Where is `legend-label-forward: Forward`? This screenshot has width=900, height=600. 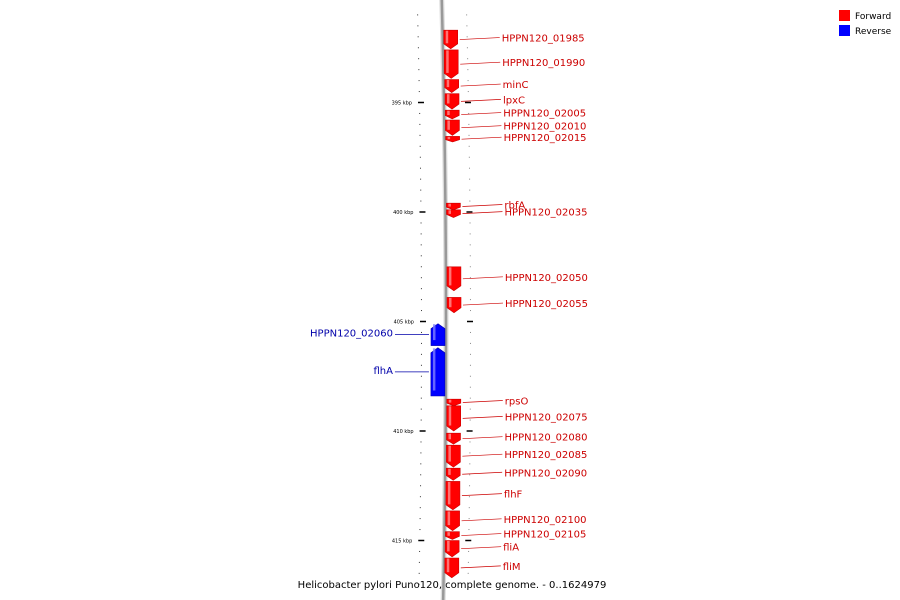 legend-label-forward: Forward is located at coordinates (873, 17).